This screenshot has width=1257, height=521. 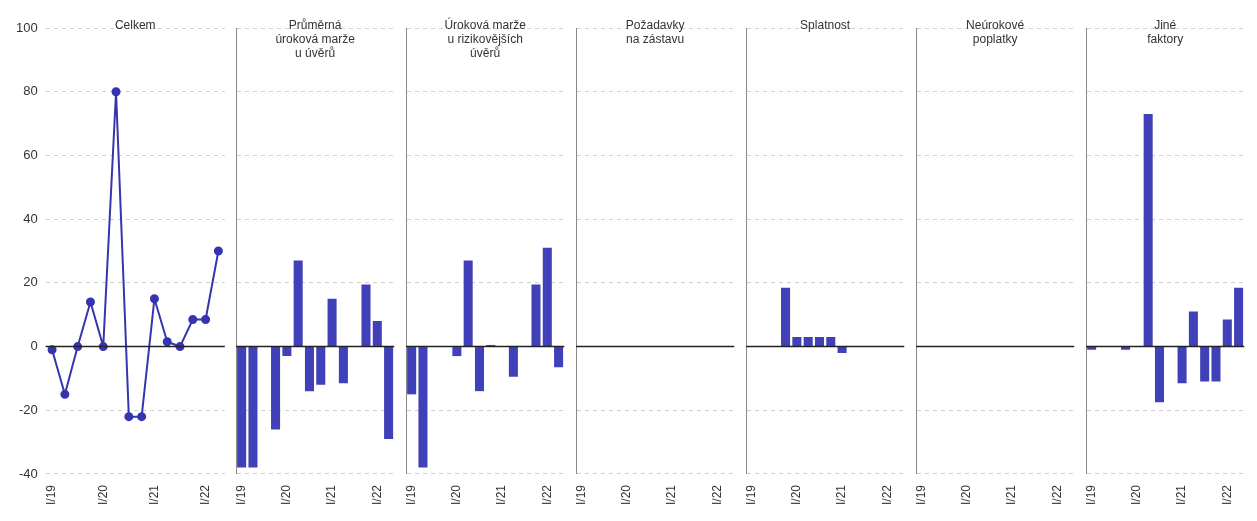 What do you see at coordinates (655, 32) in the screenshot?
I see `chart-title: Požadavky na zástavu` at bounding box center [655, 32].